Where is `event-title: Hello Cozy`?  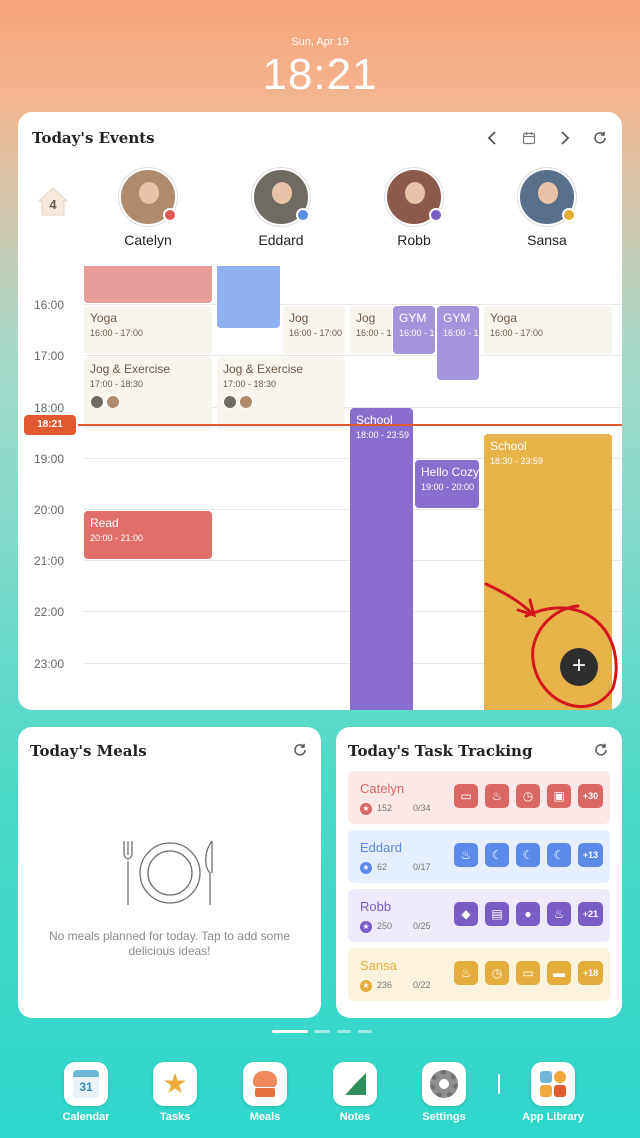 event-title: Hello Cozy is located at coordinates (450, 472).